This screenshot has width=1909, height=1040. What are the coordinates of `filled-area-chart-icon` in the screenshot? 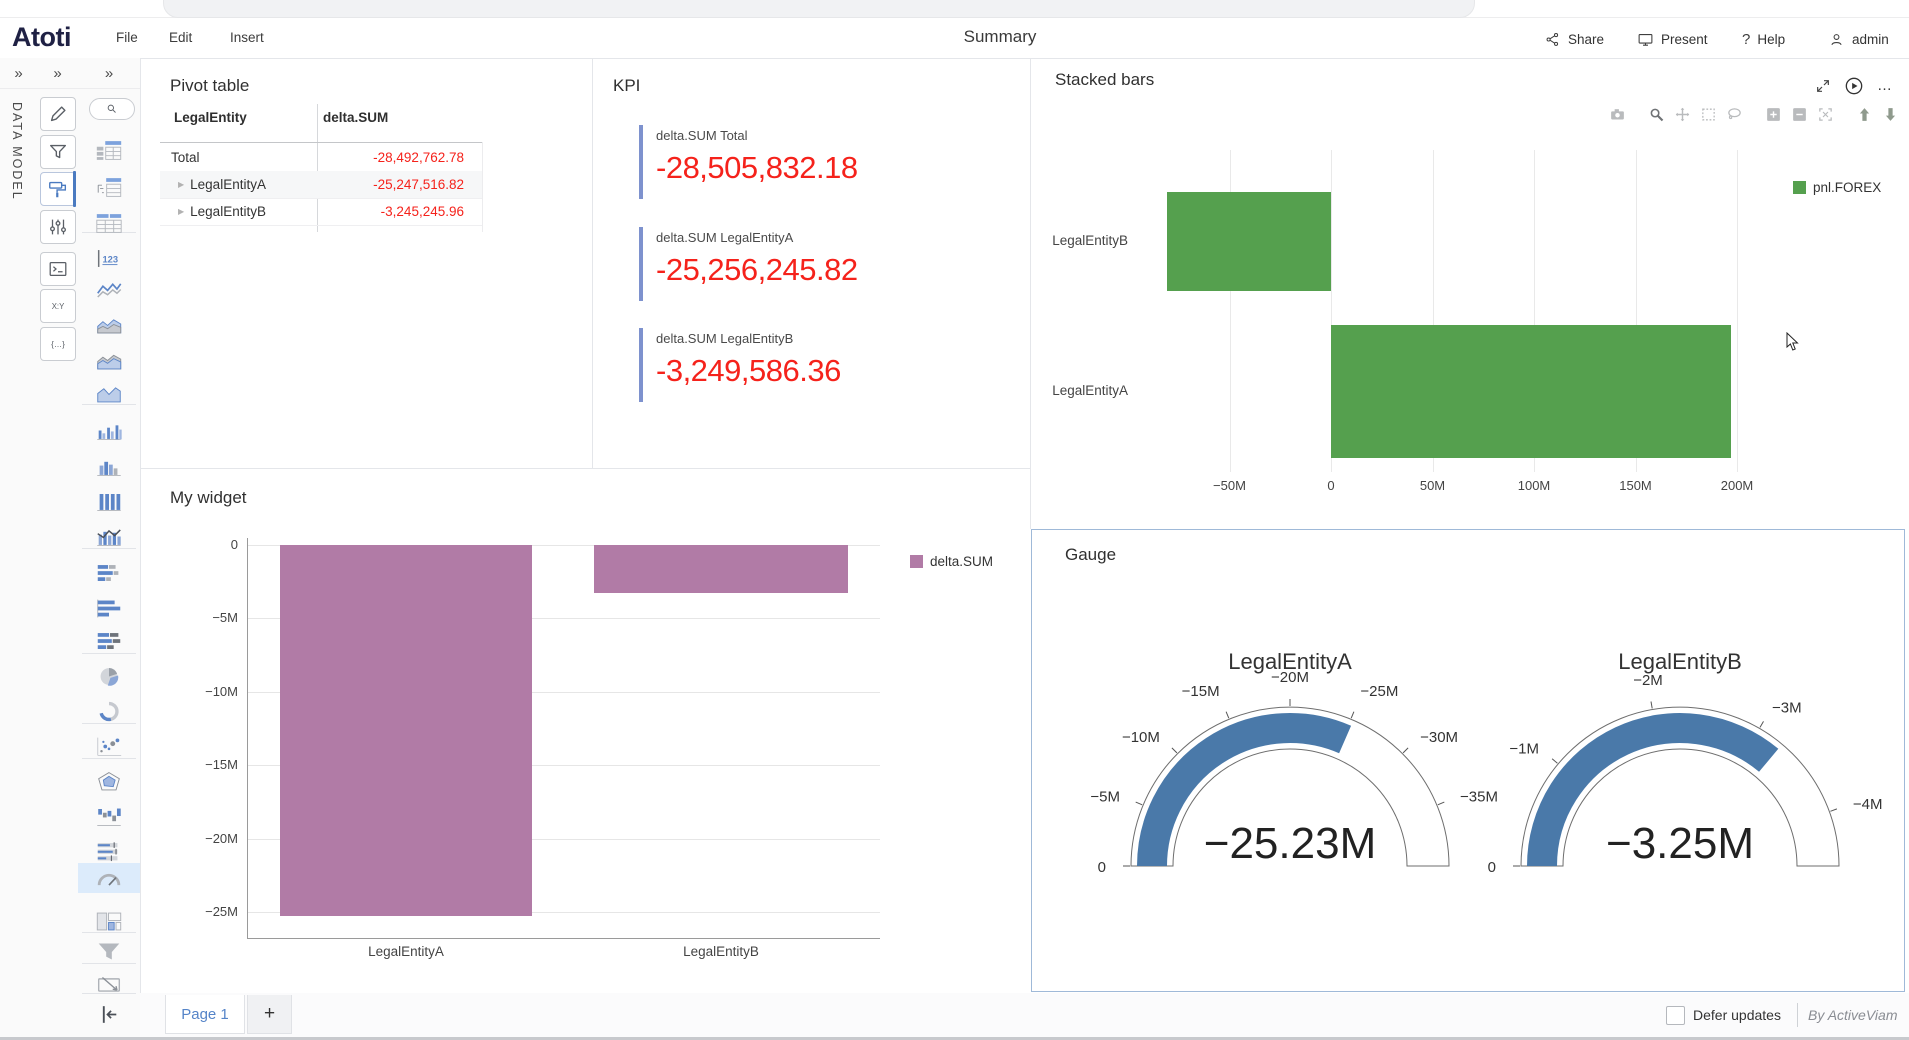 It's located at (109, 393).